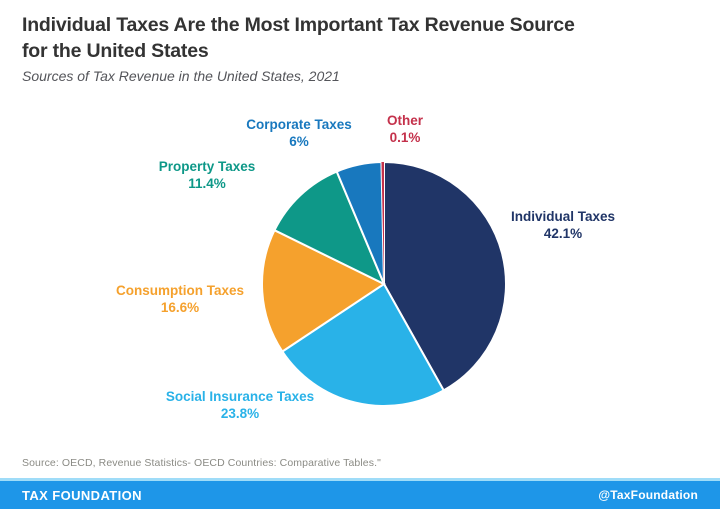  What do you see at coordinates (324, 290) in the screenshot?
I see `pie-slice-consumption-taxes` at bounding box center [324, 290].